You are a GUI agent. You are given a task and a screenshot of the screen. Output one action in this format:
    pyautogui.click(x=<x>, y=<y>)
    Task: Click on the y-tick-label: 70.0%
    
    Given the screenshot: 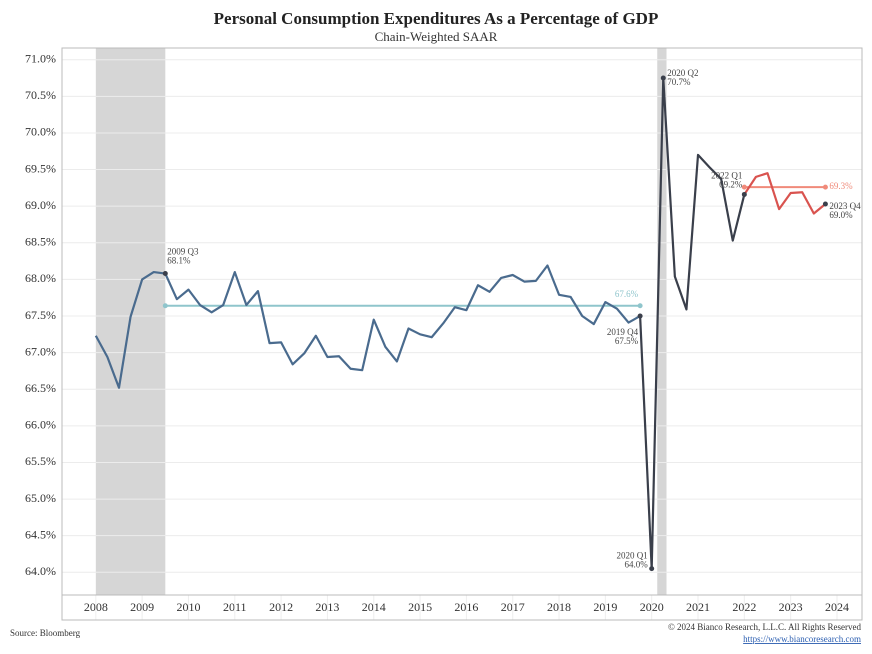 What is the action you would take?
    pyautogui.click(x=40, y=132)
    